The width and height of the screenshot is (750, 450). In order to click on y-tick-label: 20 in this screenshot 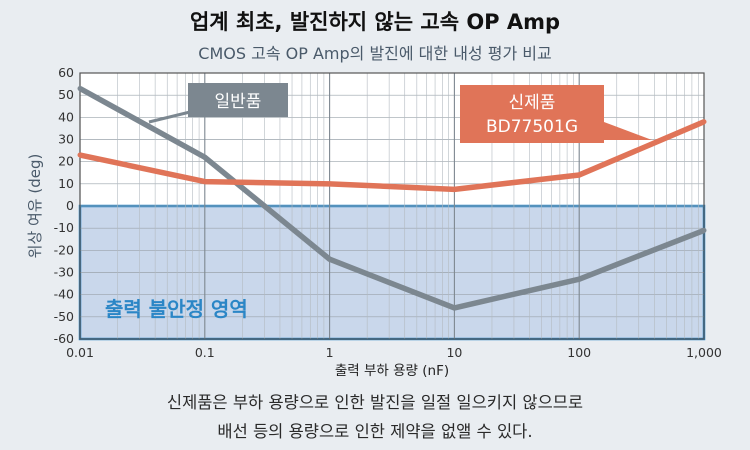, I will do `click(66, 161)`.